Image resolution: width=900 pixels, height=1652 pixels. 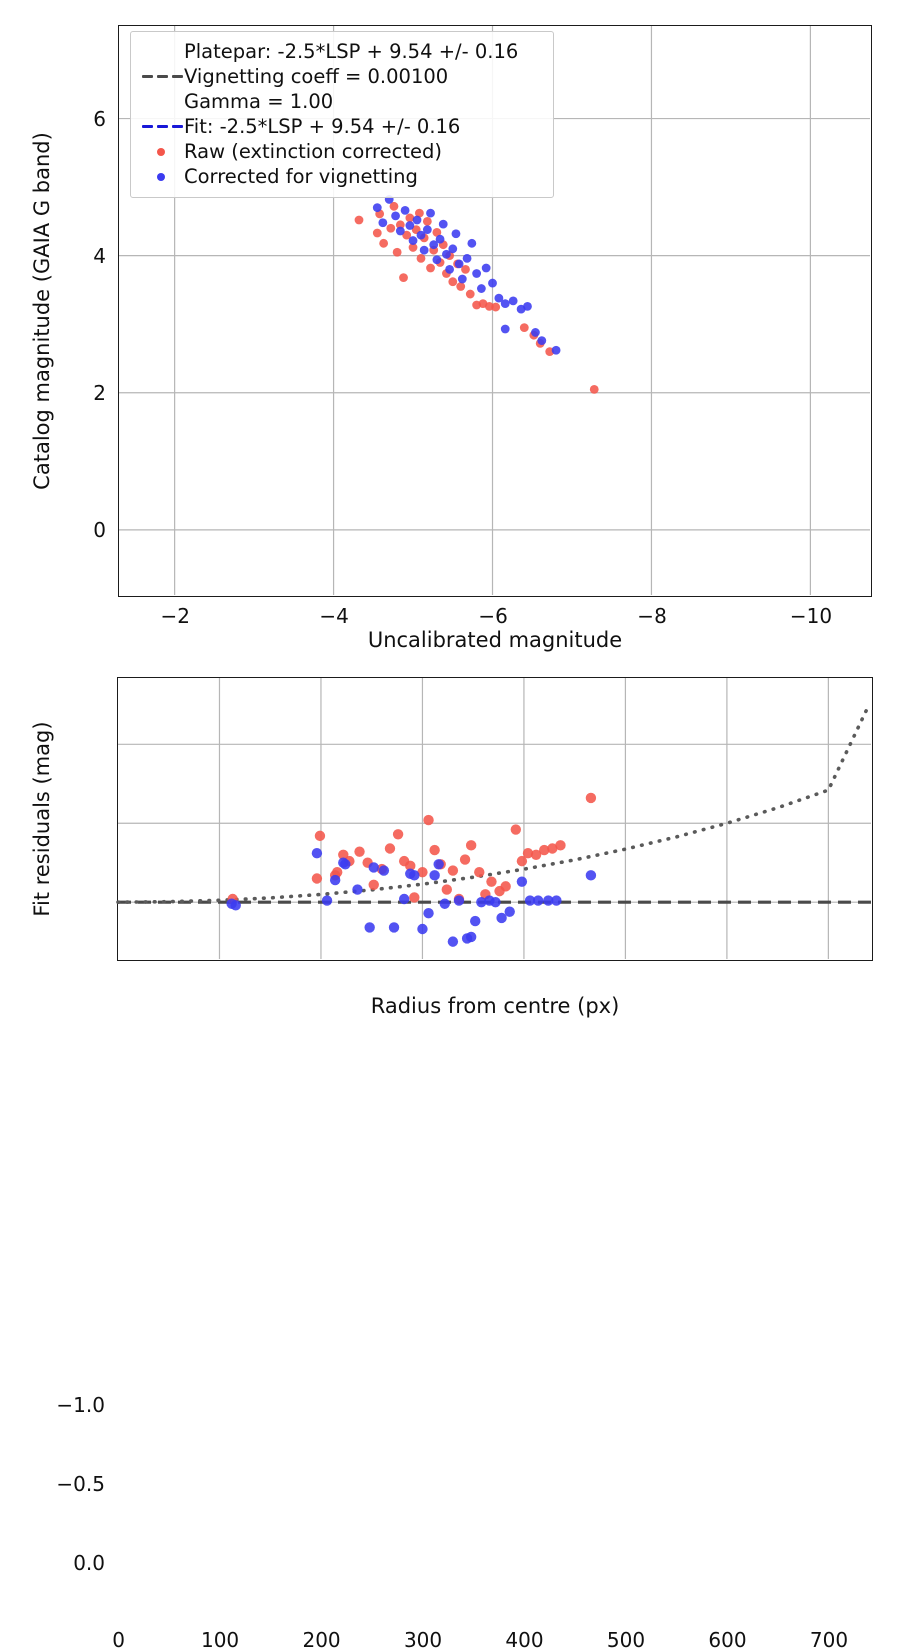 I want to click on legend-entry-vignetting-coeff: Vignetting coeff = 0.00100, so click(x=341, y=76).